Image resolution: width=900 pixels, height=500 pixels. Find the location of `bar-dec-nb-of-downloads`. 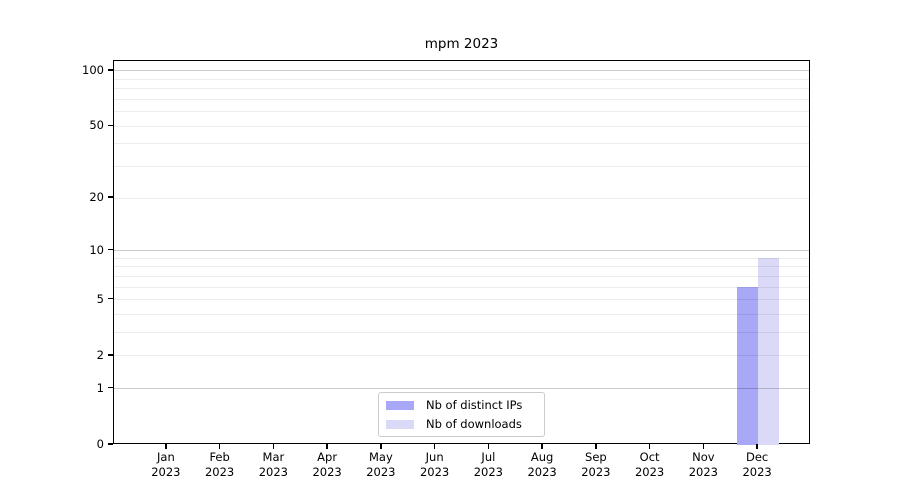

bar-dec-nb-of-downloads is located at coordinates (769, 351).